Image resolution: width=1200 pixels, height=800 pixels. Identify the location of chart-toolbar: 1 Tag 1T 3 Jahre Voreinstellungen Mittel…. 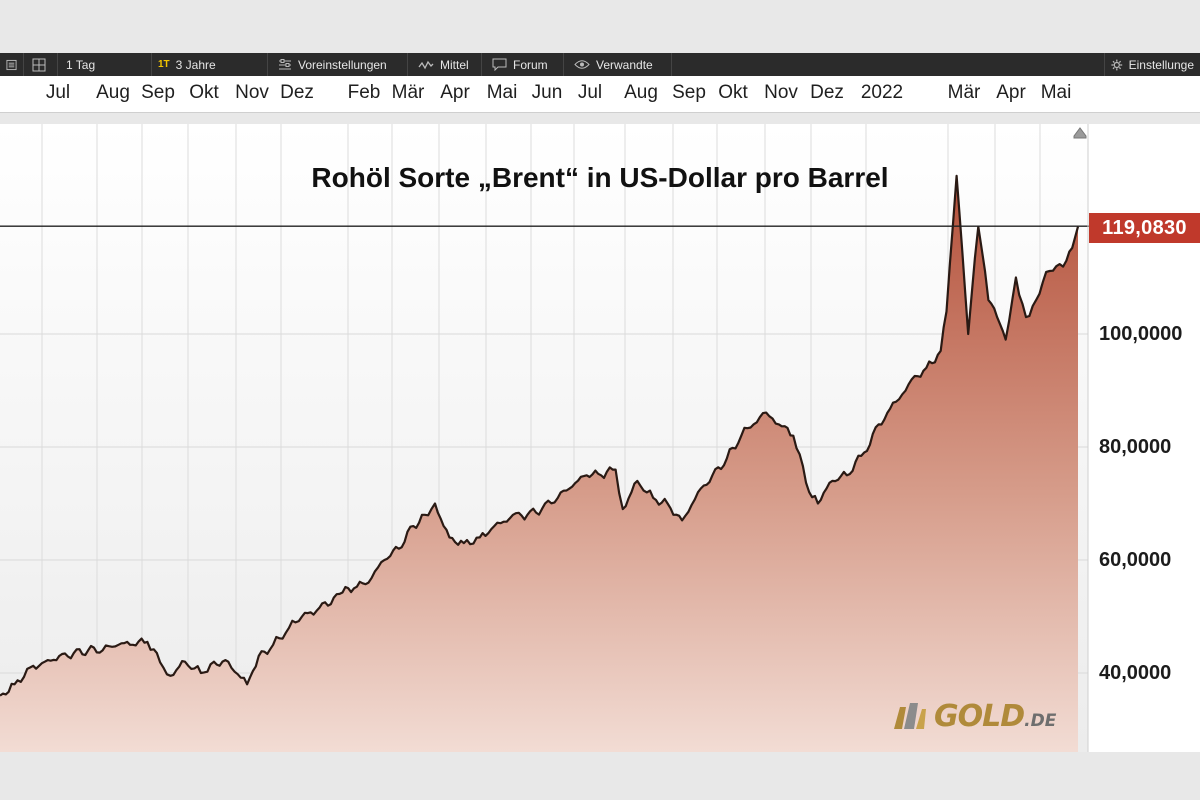
(600, 64).